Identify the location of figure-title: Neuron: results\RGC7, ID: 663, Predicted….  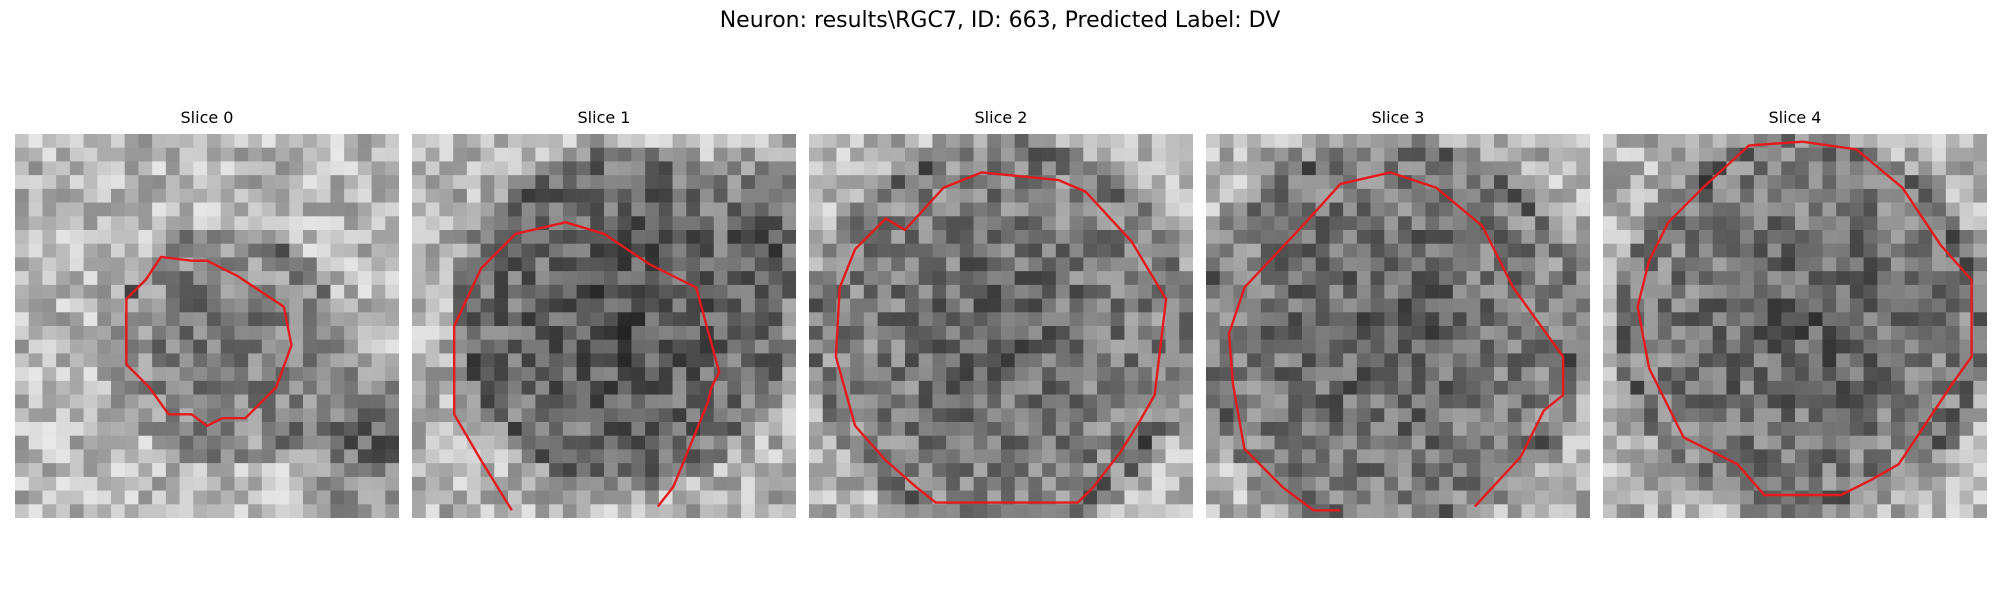
(1000, 20).